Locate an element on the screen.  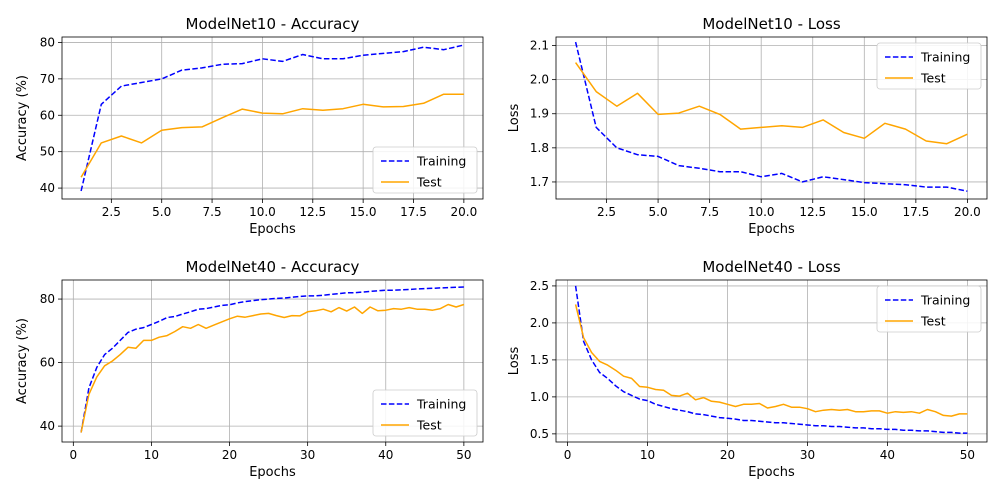
y-tick-label: 50 is located at coordinates (47, 152).